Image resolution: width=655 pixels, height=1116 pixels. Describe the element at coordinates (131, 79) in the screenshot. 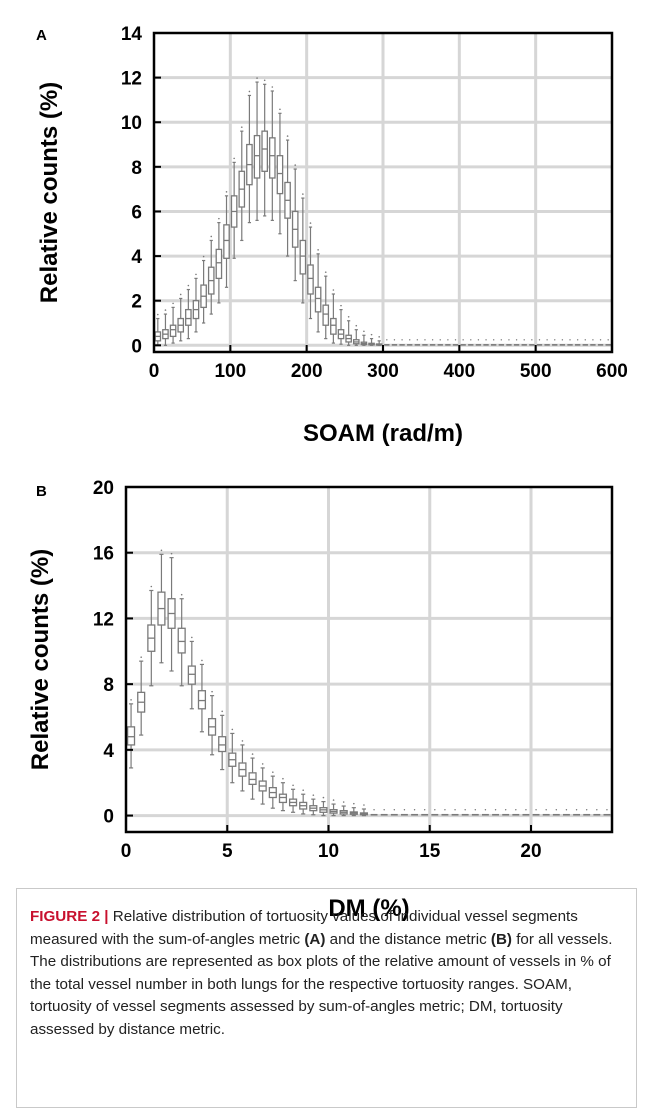

I see `panel-a-ytick-label: 12` at that location.